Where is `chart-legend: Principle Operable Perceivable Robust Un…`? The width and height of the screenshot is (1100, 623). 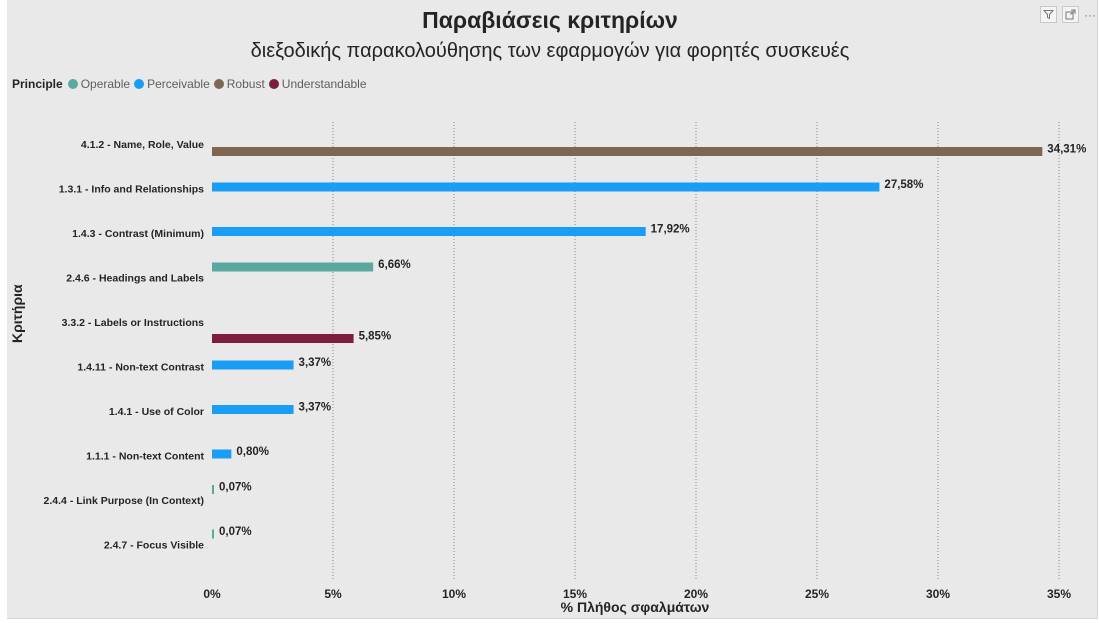
chart-legend: Principle Operable Perceivable Robust Un… is located at coordinates (191, 84).